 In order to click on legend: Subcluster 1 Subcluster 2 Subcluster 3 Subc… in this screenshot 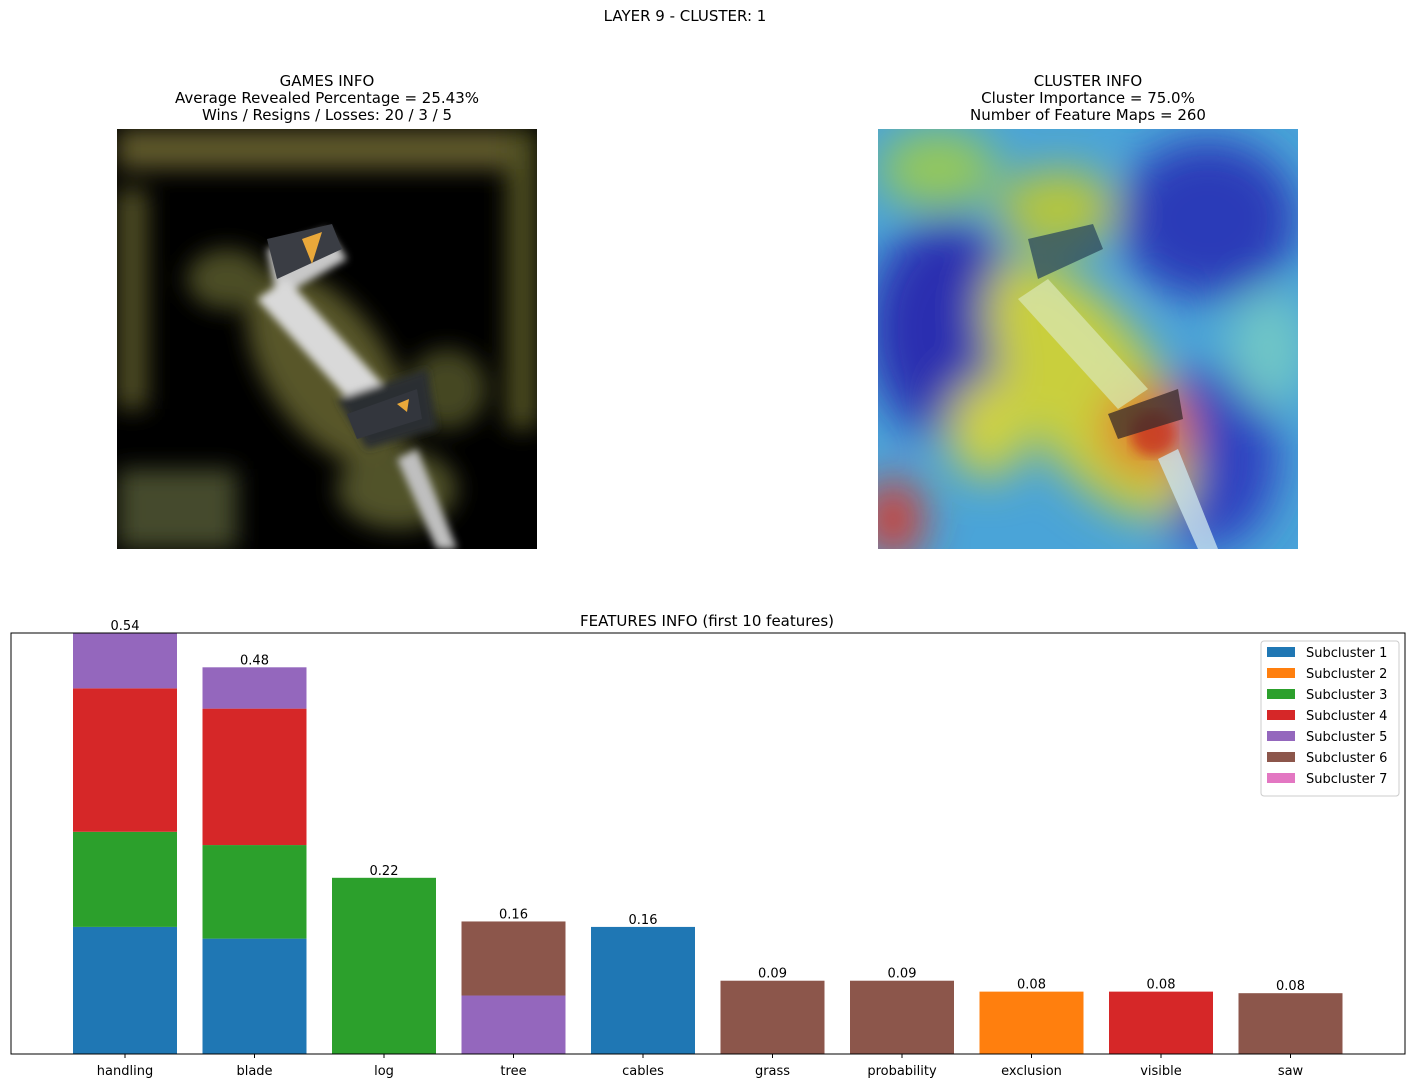, I will do `click(1330, 718)`.